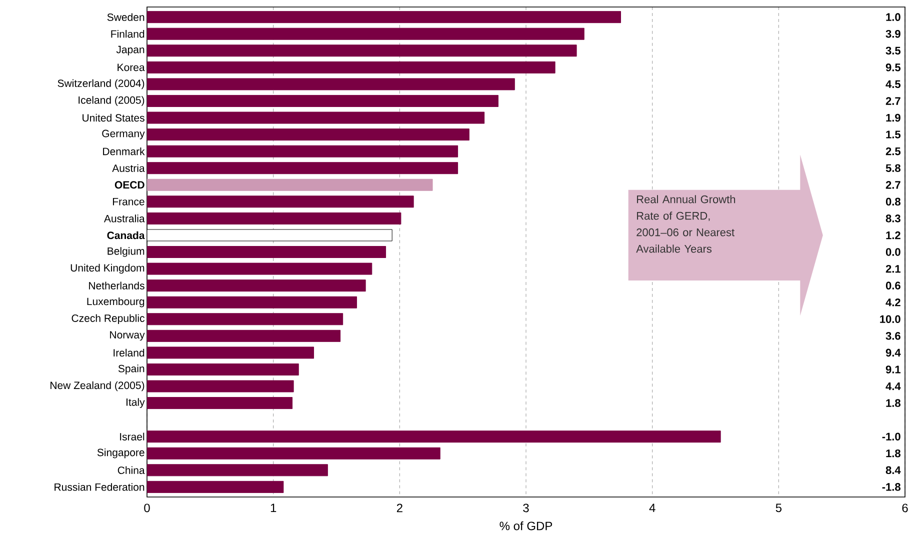  What do you see at coordinates (686, 224) in the screenshot?
I see `annotation: Real Annual Growth Rate of GERD, 2001–06 or Nearest Available Years` at bounding box center [686, 224].